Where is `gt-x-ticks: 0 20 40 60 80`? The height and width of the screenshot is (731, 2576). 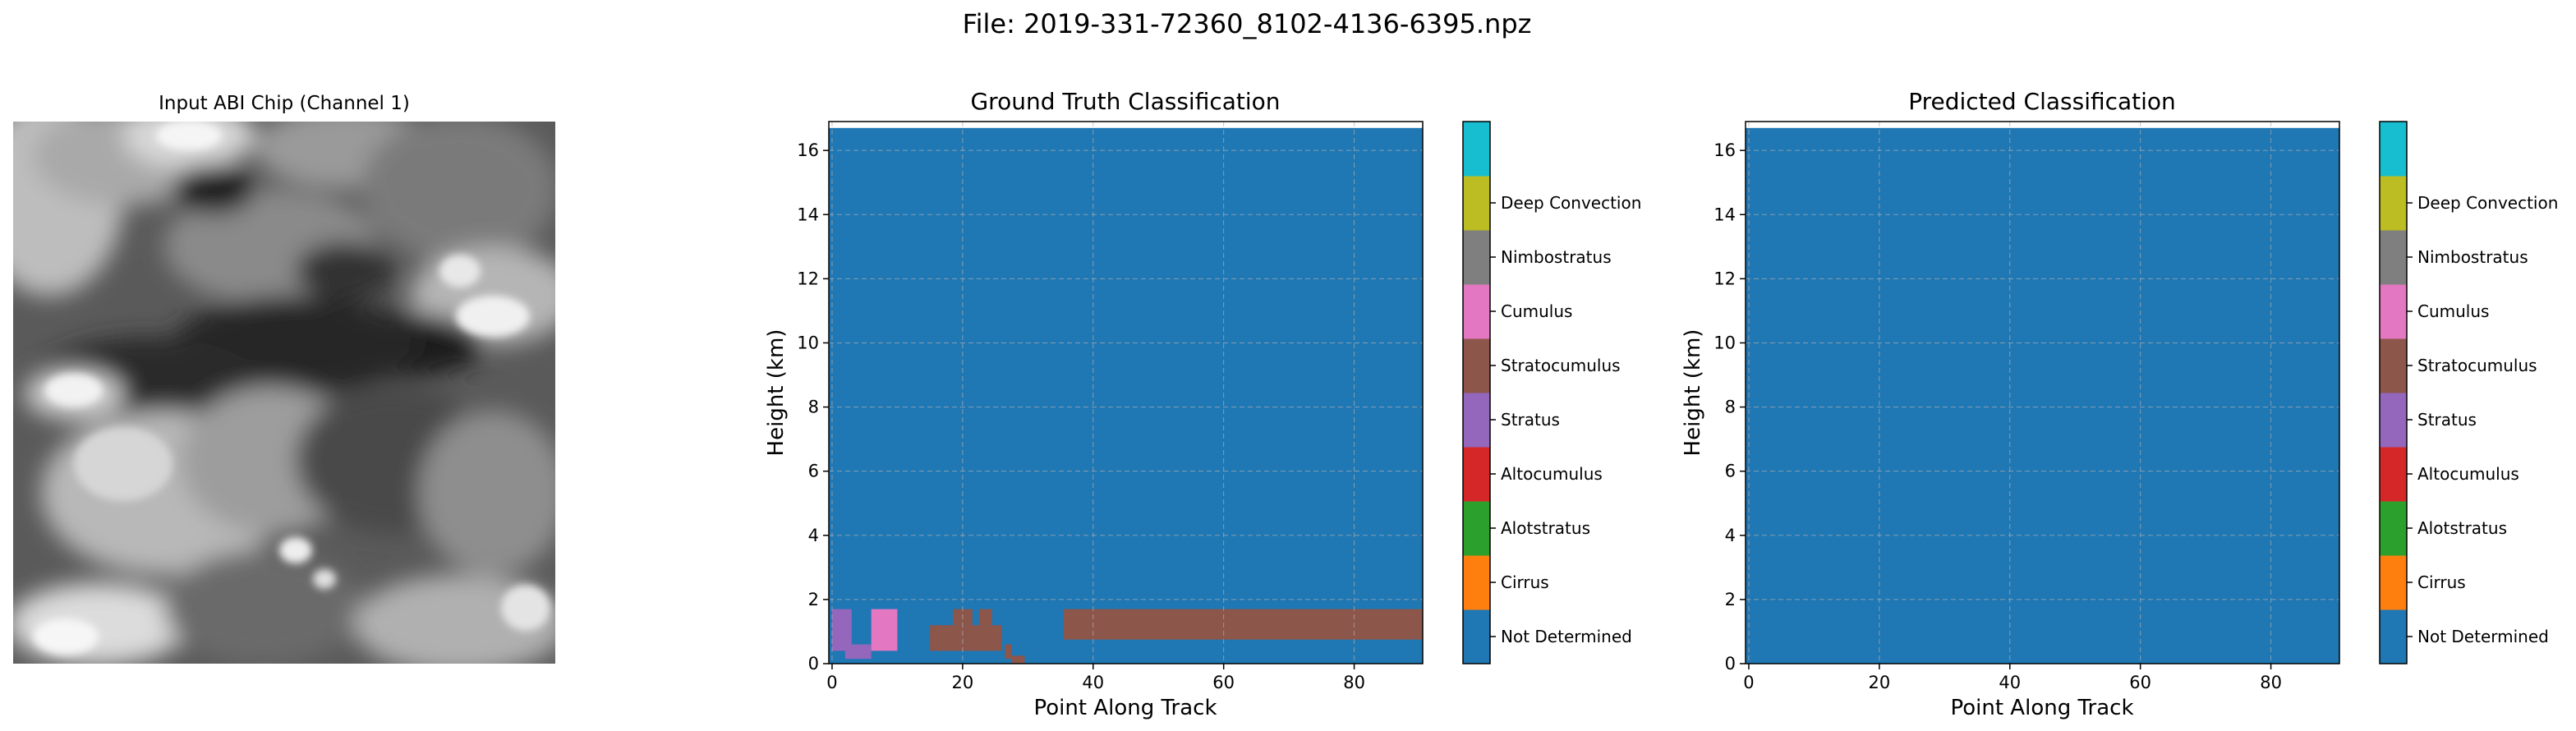
gt-x-ticks: 0 20 40 60 80 is located at coordinates (1095, 678).